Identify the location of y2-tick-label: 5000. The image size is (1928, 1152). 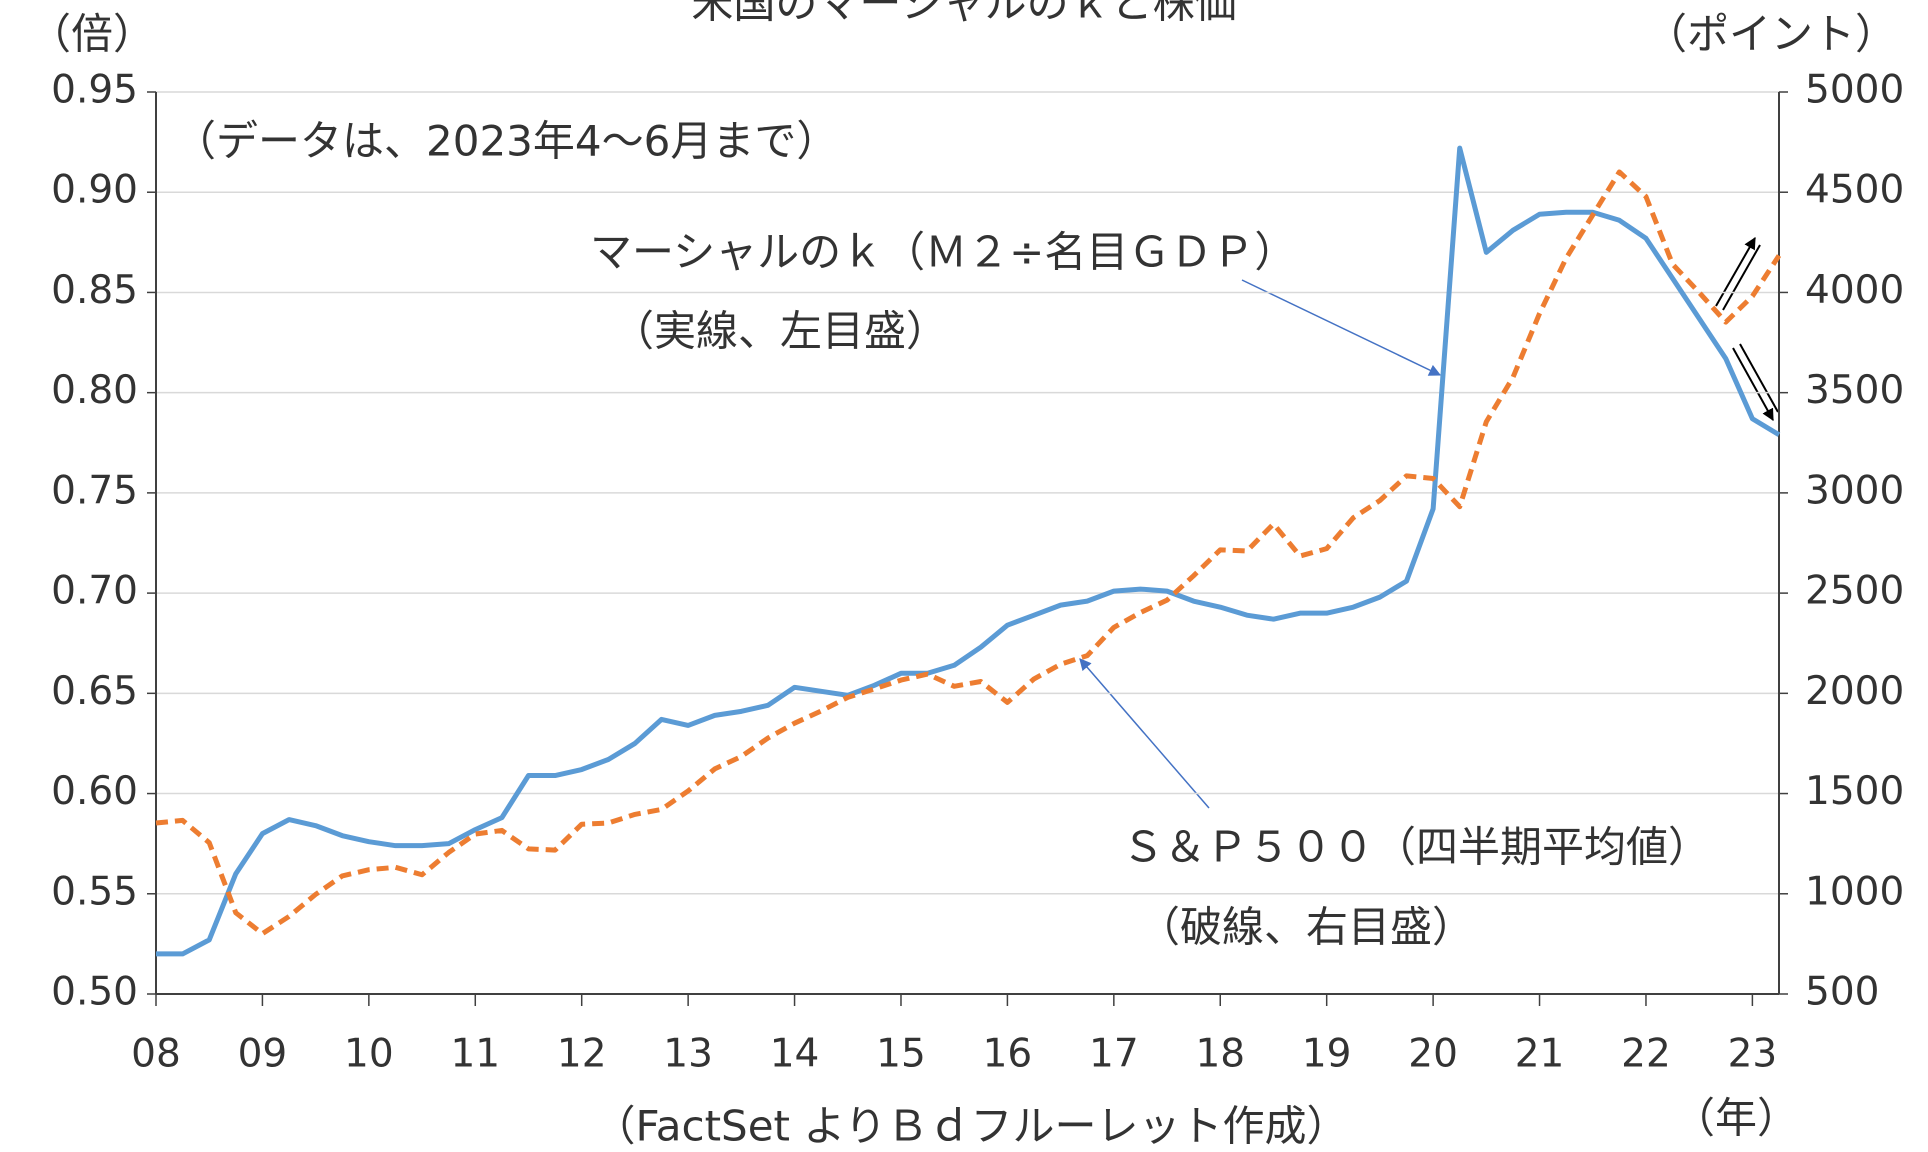
(1854, 90).